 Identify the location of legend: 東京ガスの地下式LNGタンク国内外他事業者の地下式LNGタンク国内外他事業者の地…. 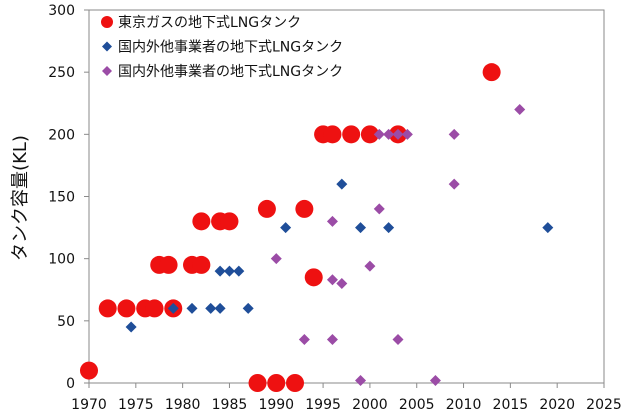
(222, 47).